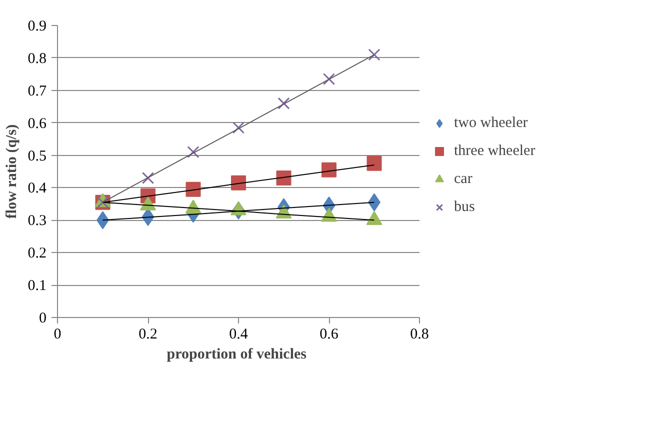  I want to click on y-tick-label: 0.9, so click(37, 26).